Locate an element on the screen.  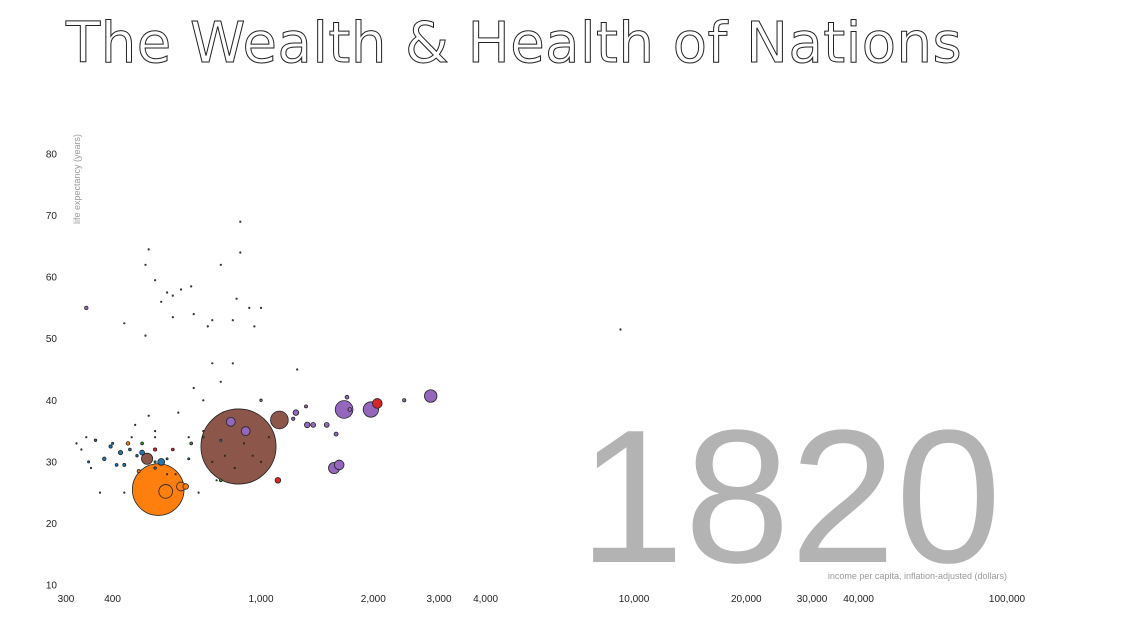
y-axis-label: life expectancy (years) is located at coordinates (77, 179).